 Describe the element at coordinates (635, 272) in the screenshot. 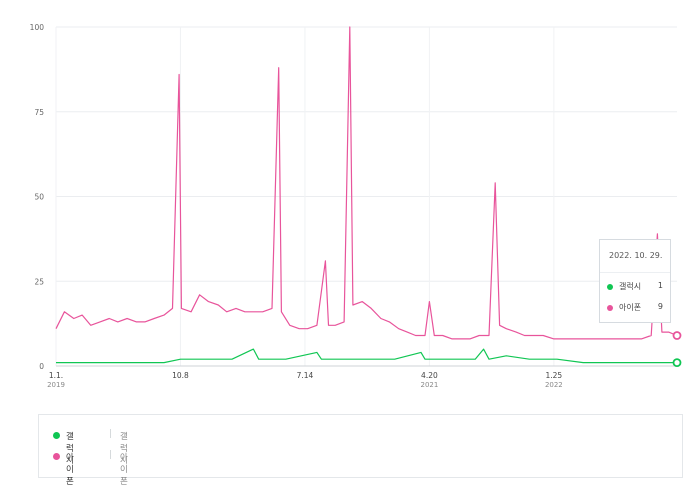

I see `tooltip-divider` at that location.